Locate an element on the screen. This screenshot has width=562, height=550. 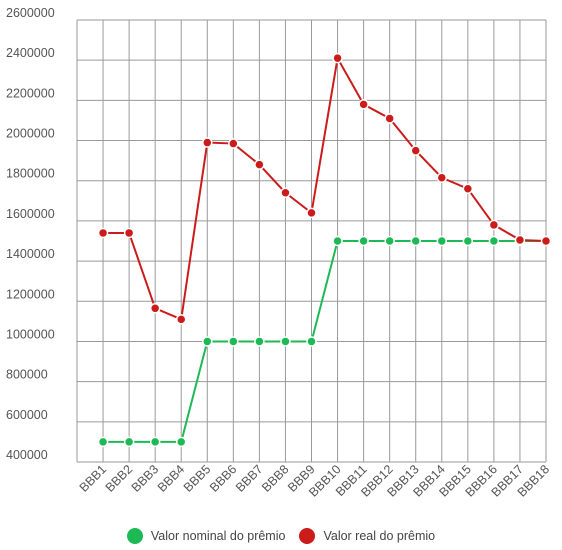
legend-swatch-real is located at coordinates (307, 536).